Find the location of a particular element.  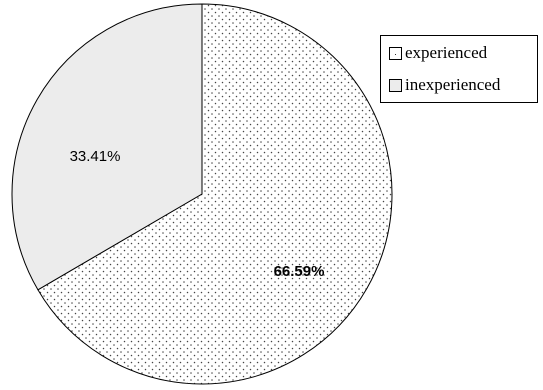

legend-item-inexperienced: inexperienced is located at coordinates (445, 84).